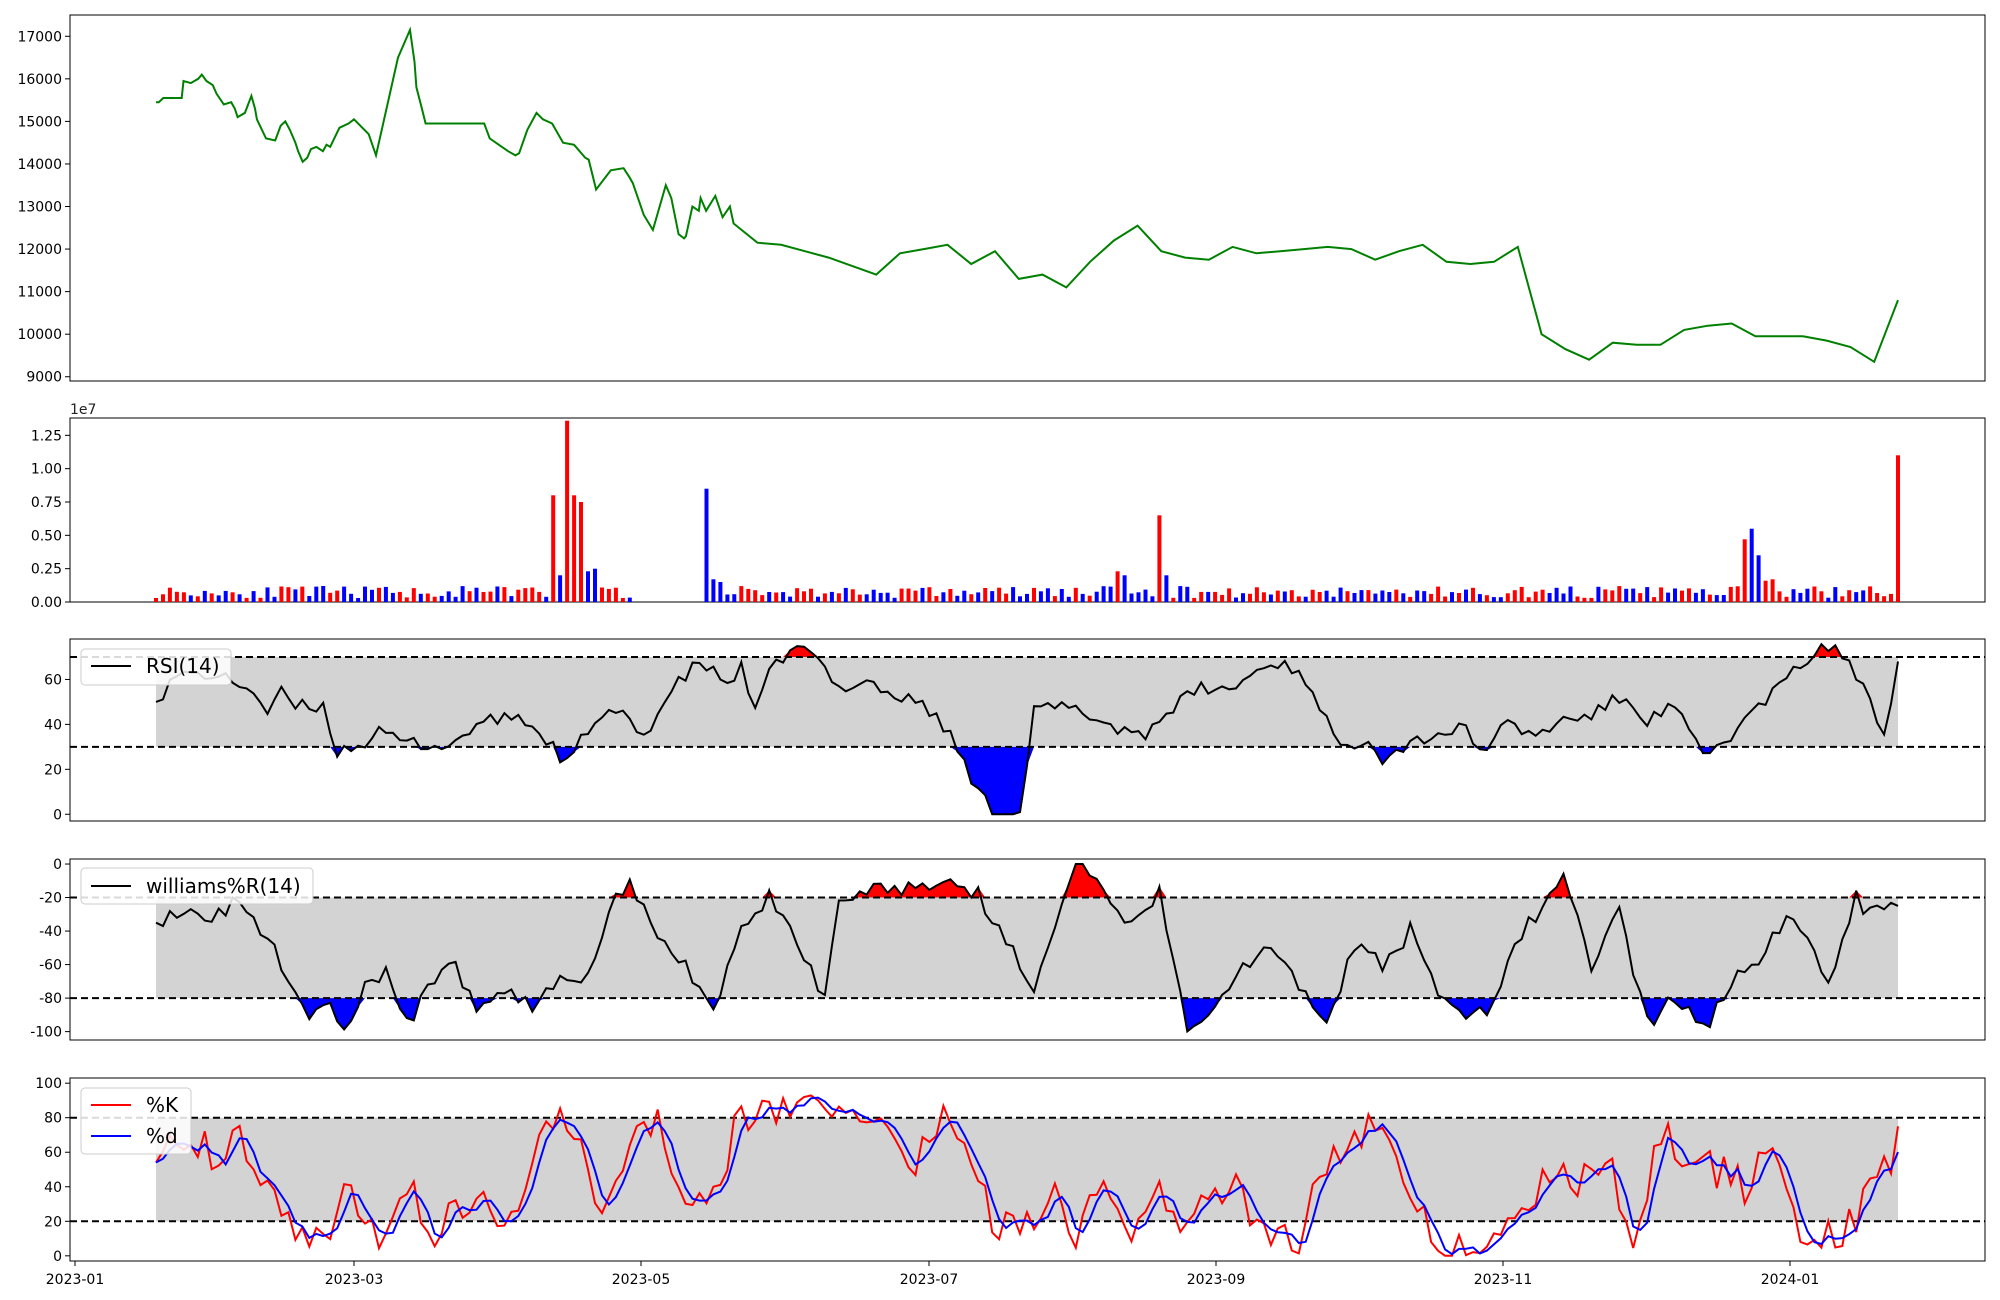 This screenshot has width=2000, height=1300. I want to click on y-tick-label: 16000, so click(39, 80).